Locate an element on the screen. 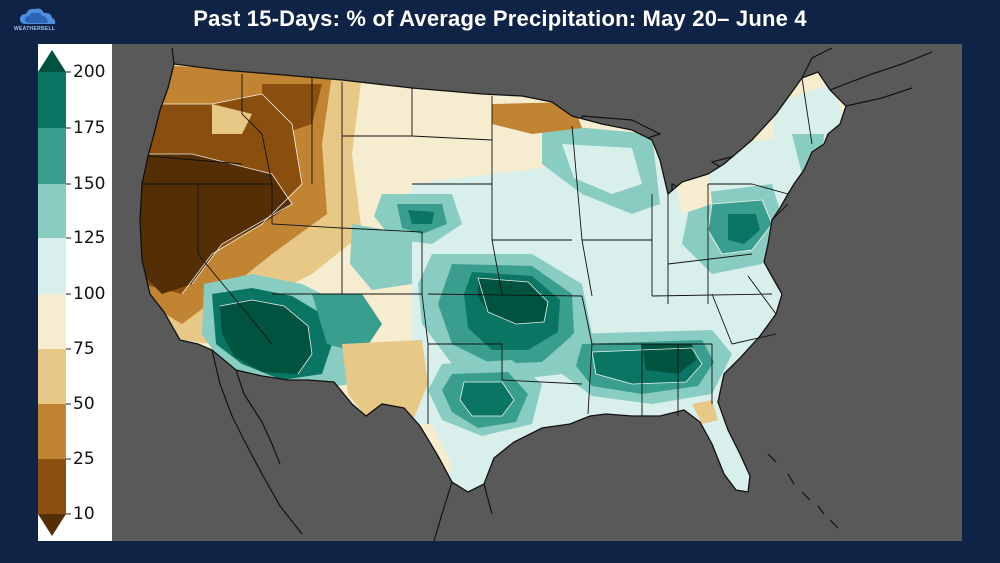  colorbar-tick-label: 25 is located at coordinates (84, 459).